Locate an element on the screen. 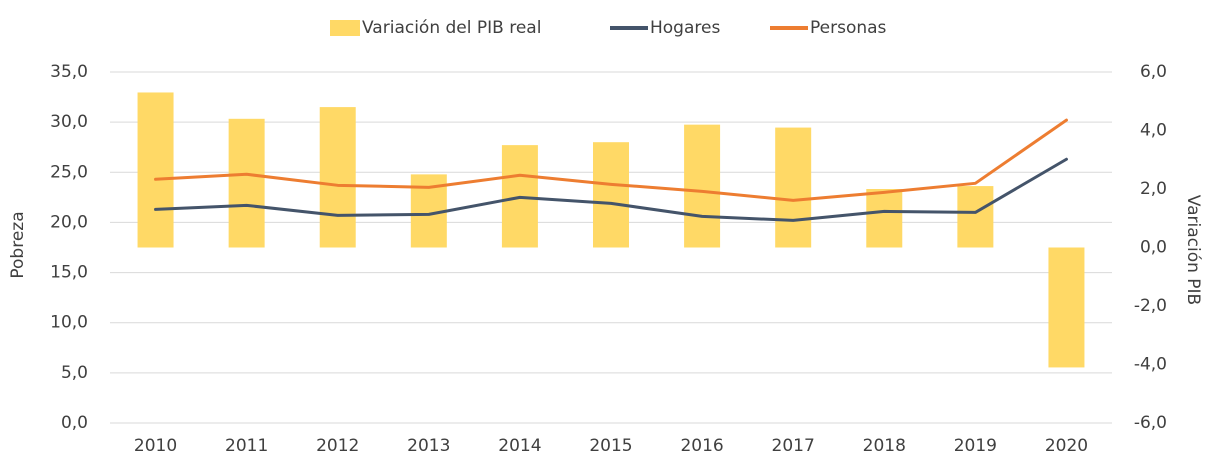 This screenshot has width=1210, height=466. legend-label: Variación del PIB real is located at coordinates (451, 28).